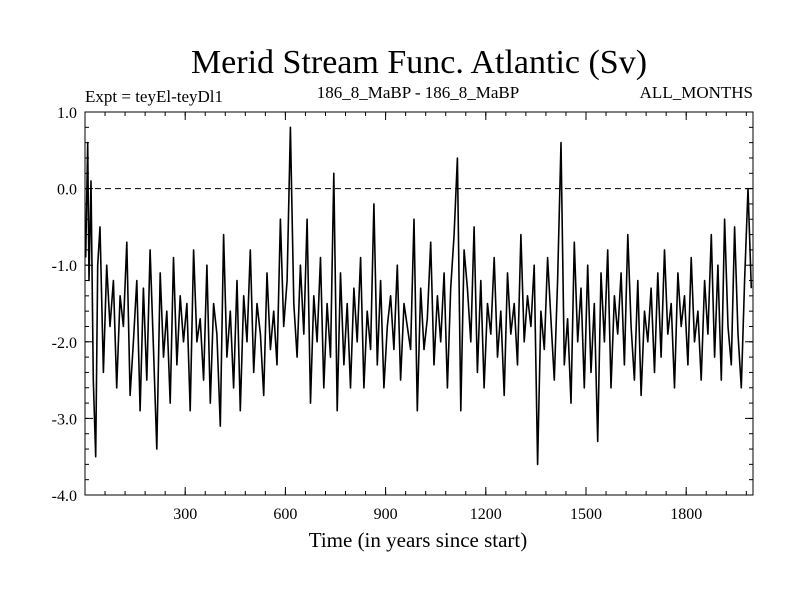 The height and width of the screenshot is (605, 800). What do you see at coordinates (67, 190) in the screenshot?
I see `y-tick-label-1: 0.0` at bounding box center [67, 190].